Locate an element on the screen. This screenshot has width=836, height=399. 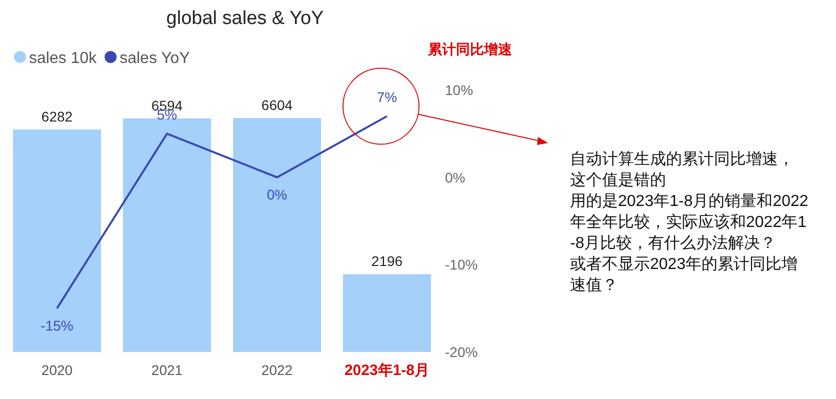
data-label: 7% is located at coordinates (387, 97).